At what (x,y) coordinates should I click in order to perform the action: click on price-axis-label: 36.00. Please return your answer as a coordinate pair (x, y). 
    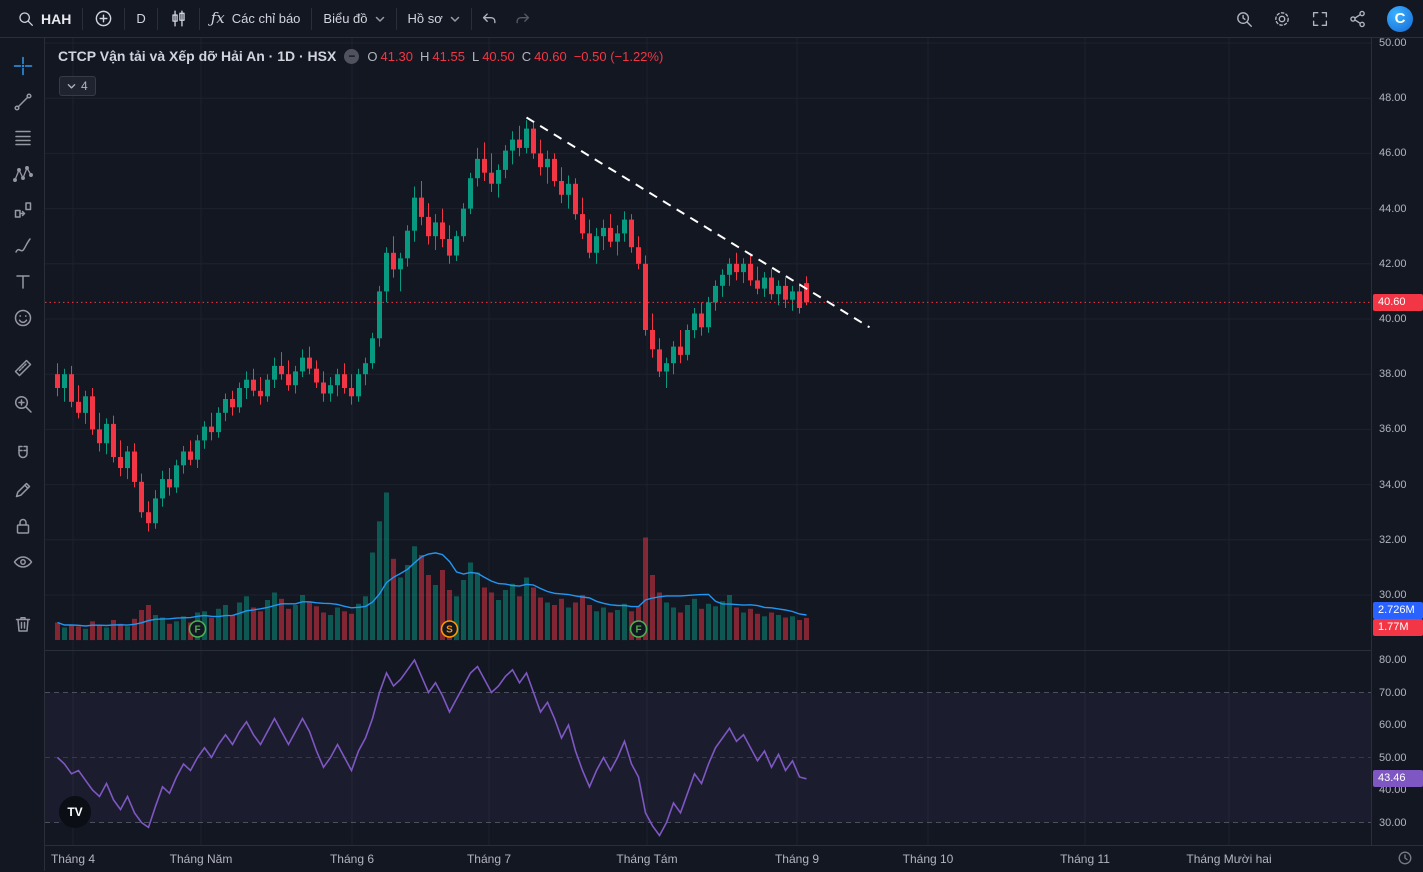
    Looking at the image, I should click on (1393, 429).